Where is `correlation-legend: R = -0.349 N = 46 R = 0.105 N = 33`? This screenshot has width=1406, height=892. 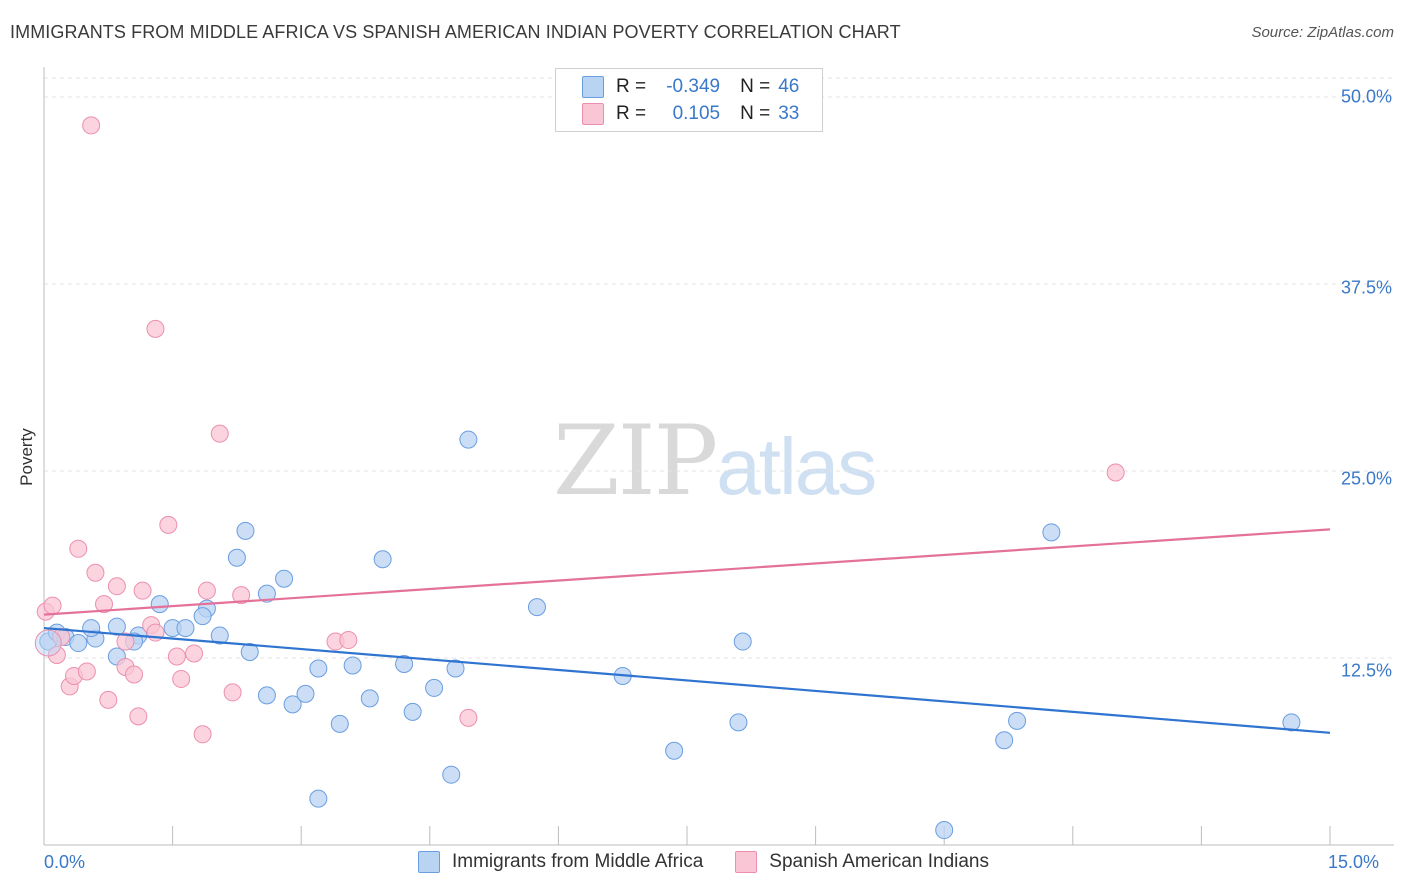 correlation-legend: R = -0.349 N = 46 R = 0.105 N = 33 is located at coordinates (689, 100).